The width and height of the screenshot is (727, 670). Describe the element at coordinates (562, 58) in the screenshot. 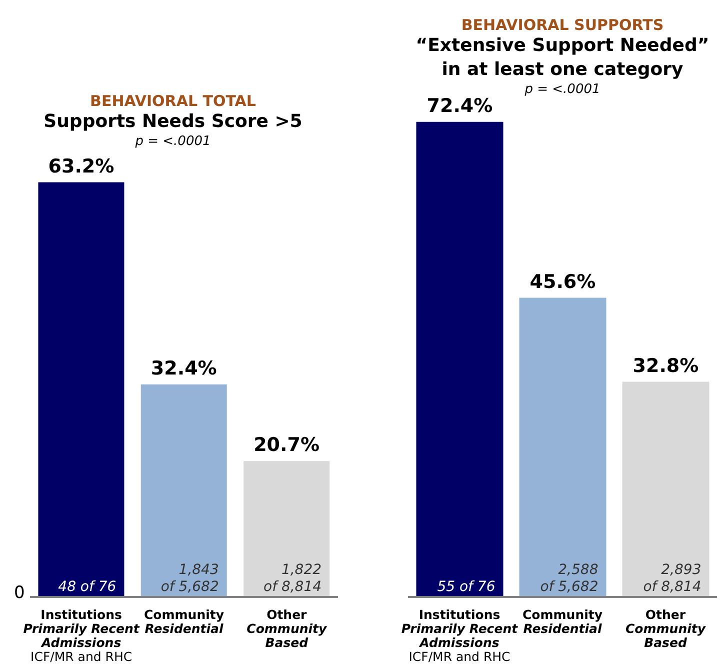

I see `chart-subtitle: “Extensive Support Needed” in at least one category` at that location.